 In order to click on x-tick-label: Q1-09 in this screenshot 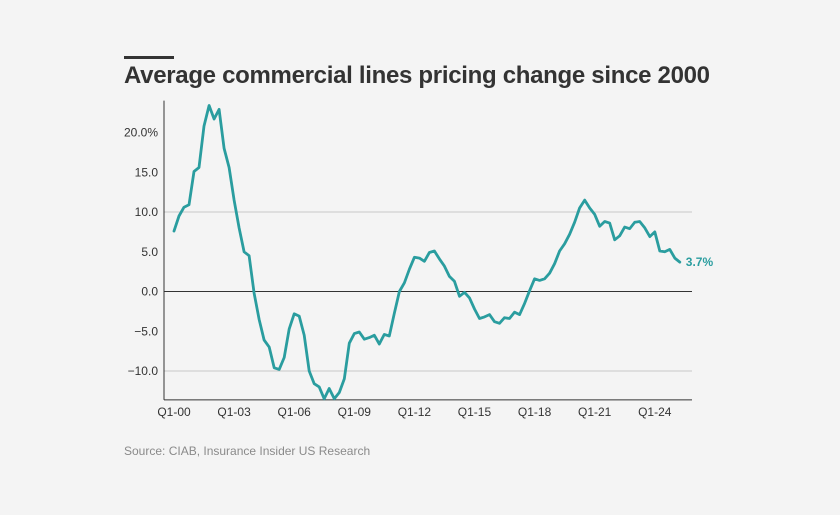, I will do `click(355, 412)`.